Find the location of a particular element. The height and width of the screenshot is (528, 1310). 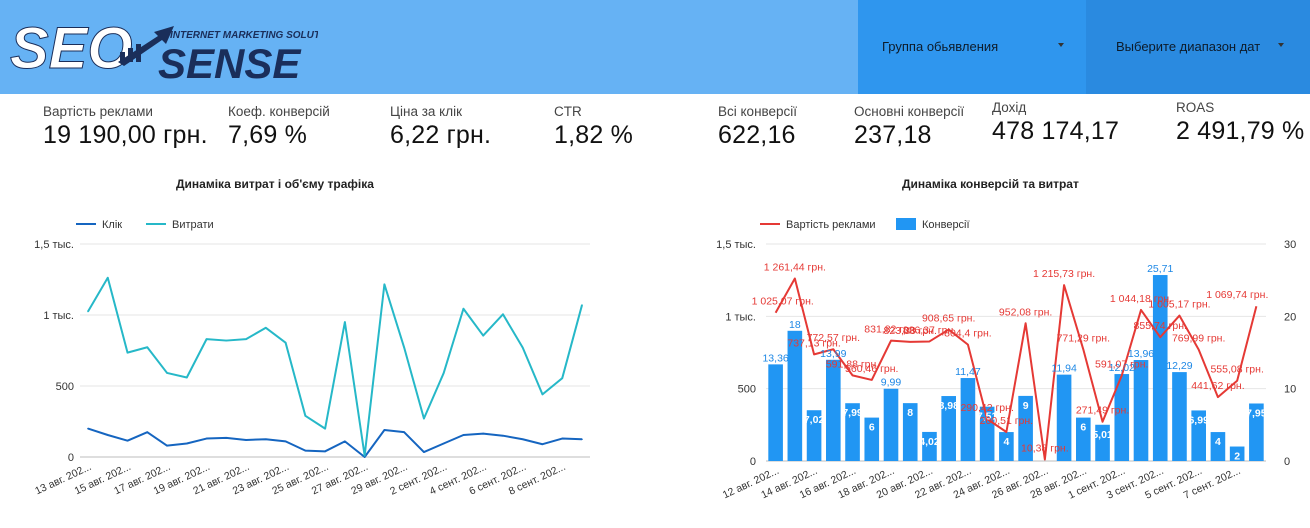

ad-group-filter: Группа обьявления is located at coordinates (972, 47).